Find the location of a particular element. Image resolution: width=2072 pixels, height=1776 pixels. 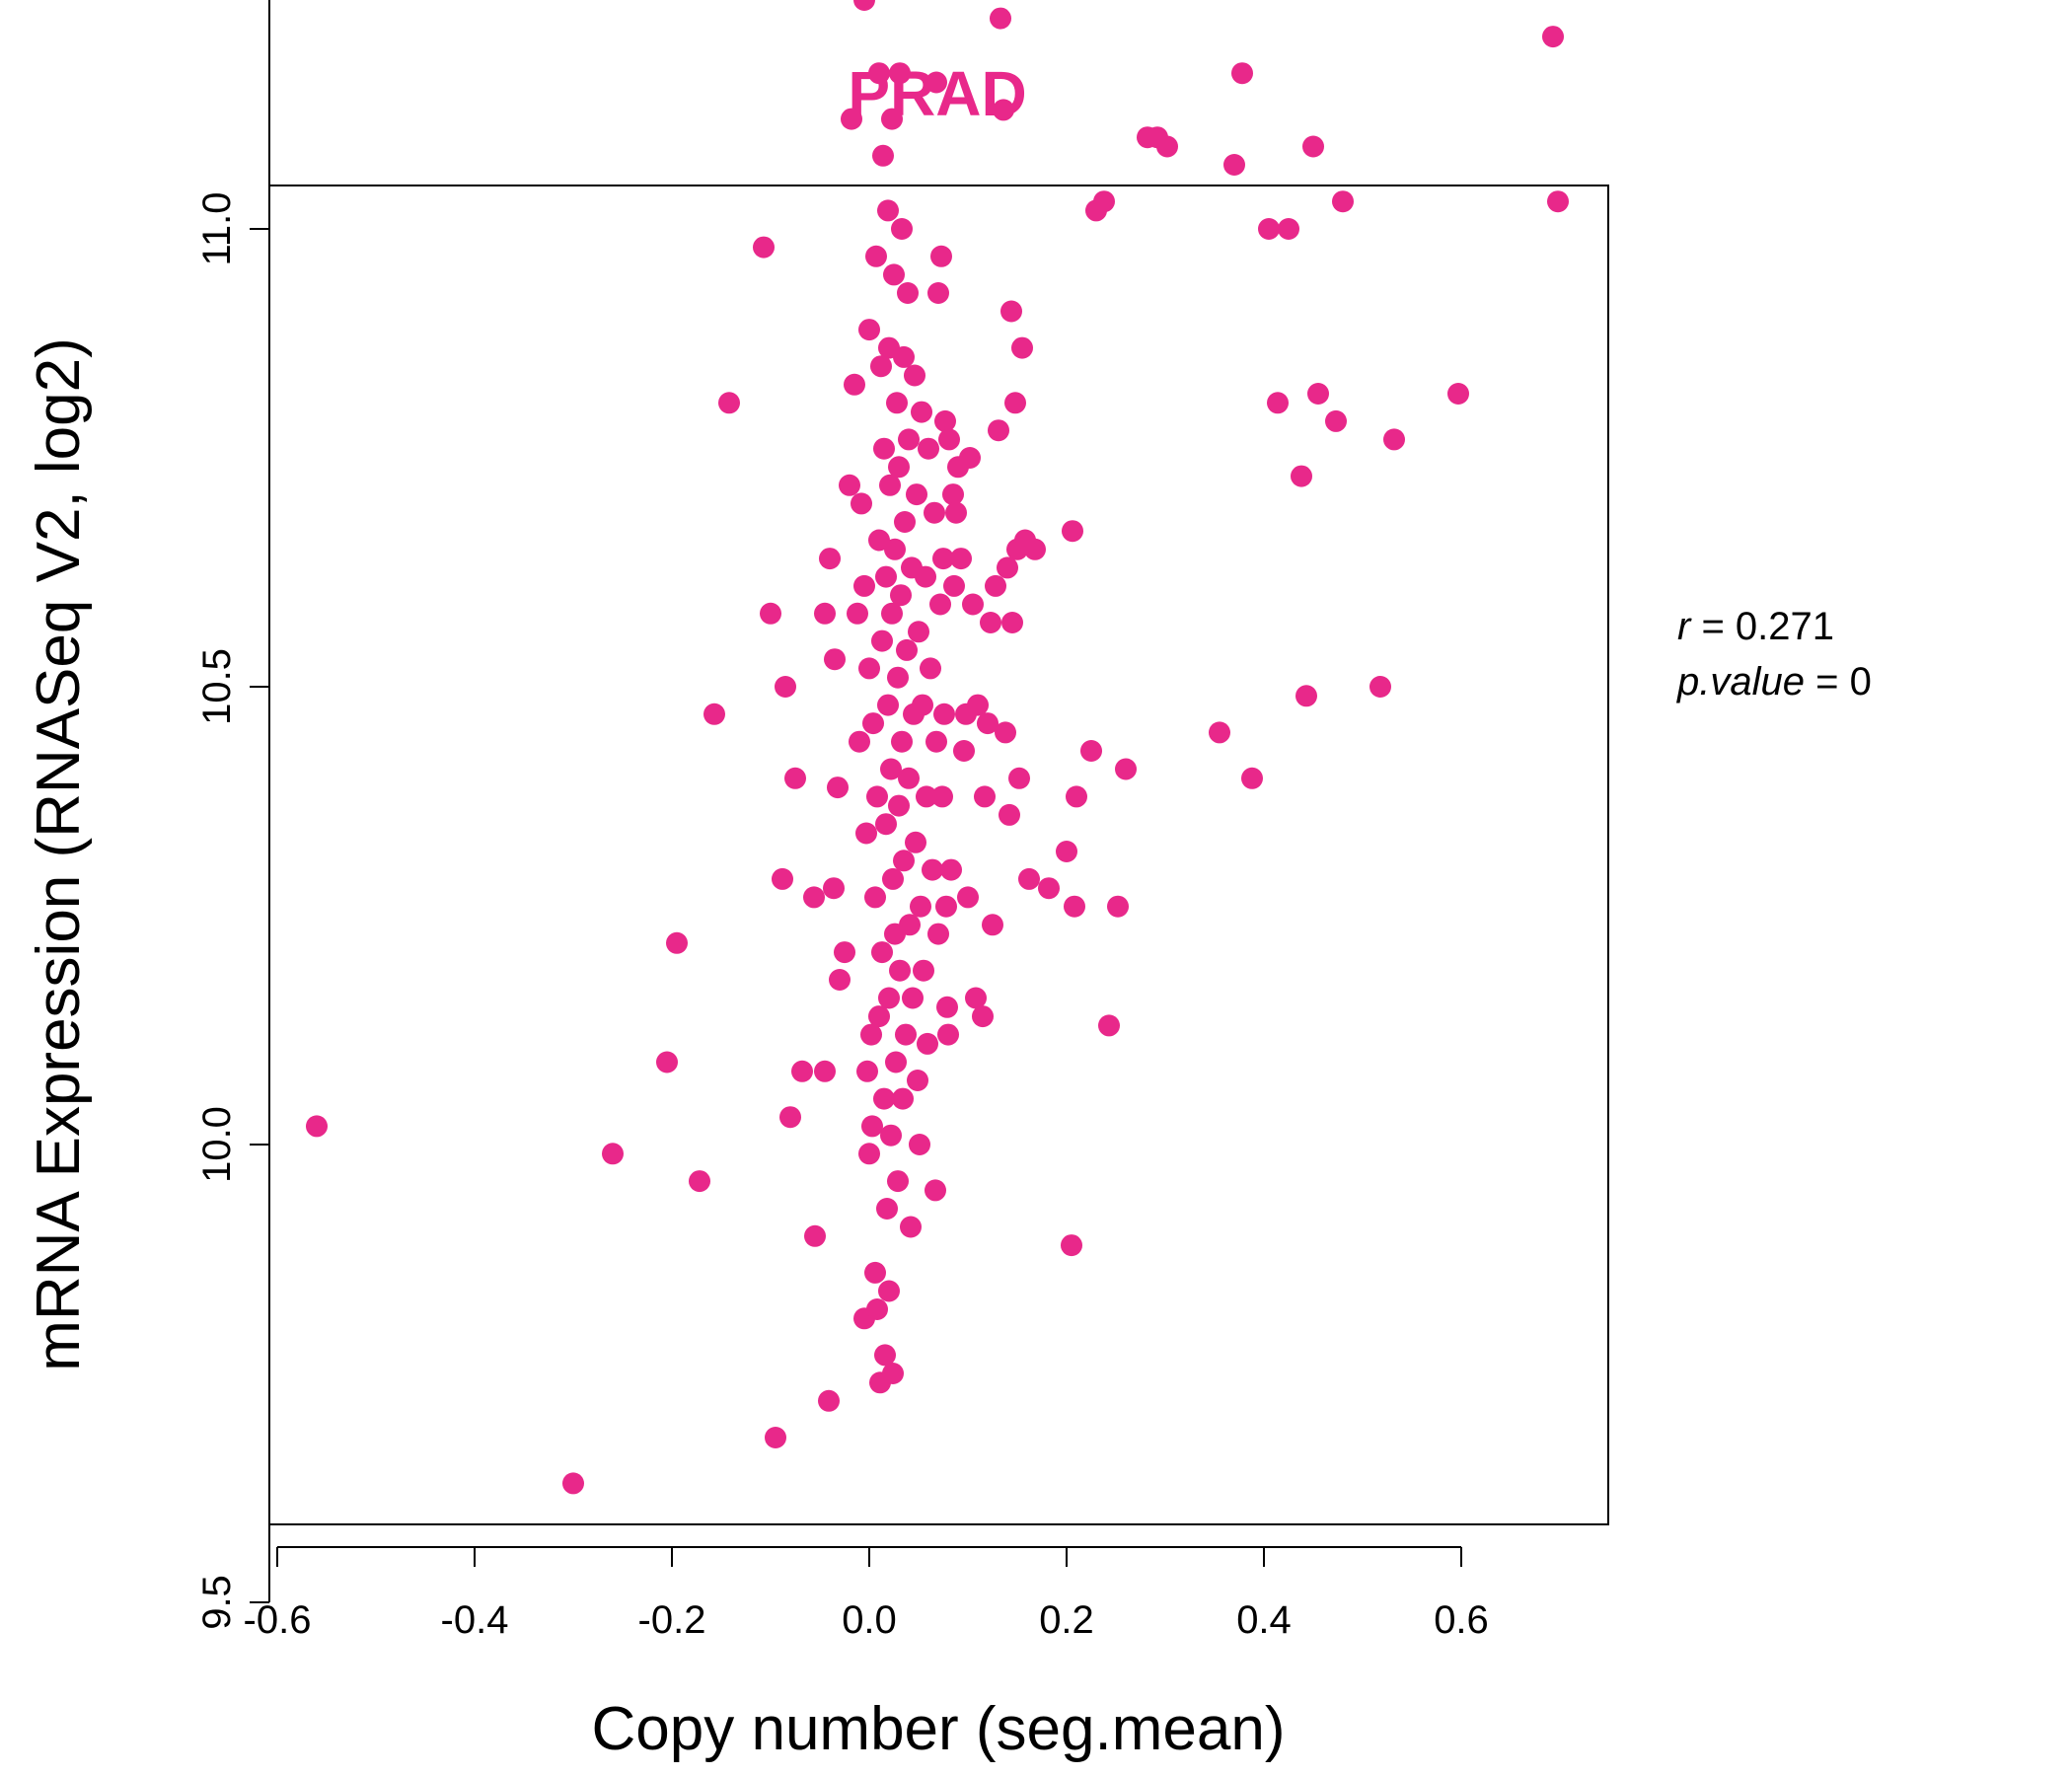

x-tick-label: 0.4 is located at coordinates (1264, 1620).